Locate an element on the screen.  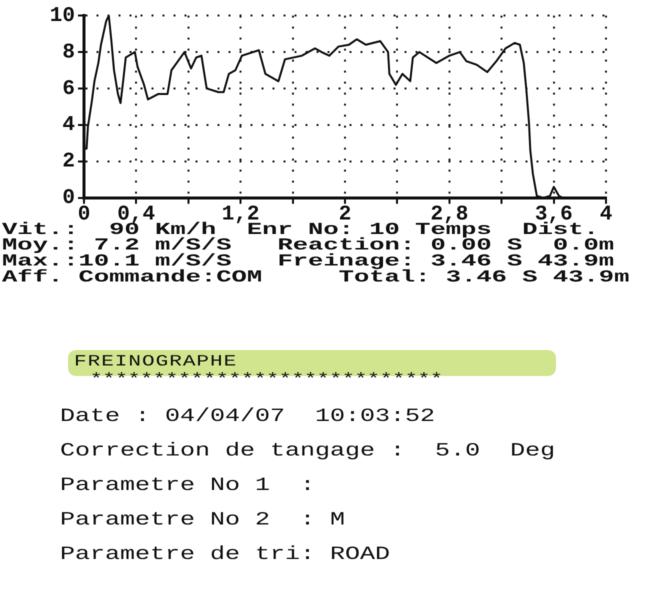
y-tick-label: 8 is located at coordinates (68, 52).